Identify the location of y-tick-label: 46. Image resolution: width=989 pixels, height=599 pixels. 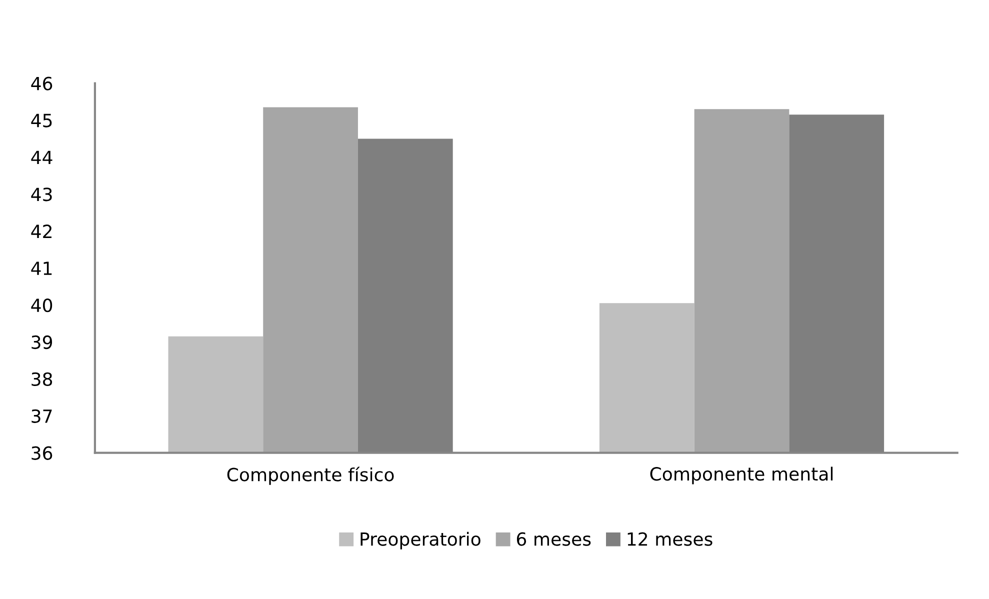
(41, 83).